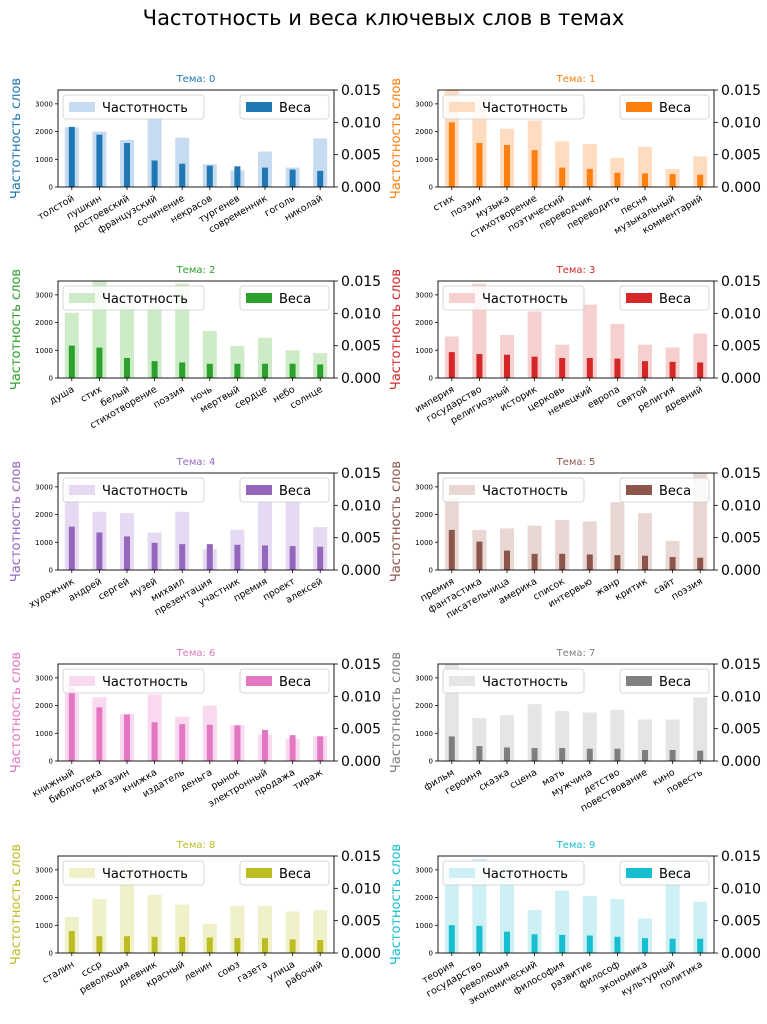  Describe the element at coordinates (308, 780) in the screenshot. I see `x-tick-label: тираж` at that location.